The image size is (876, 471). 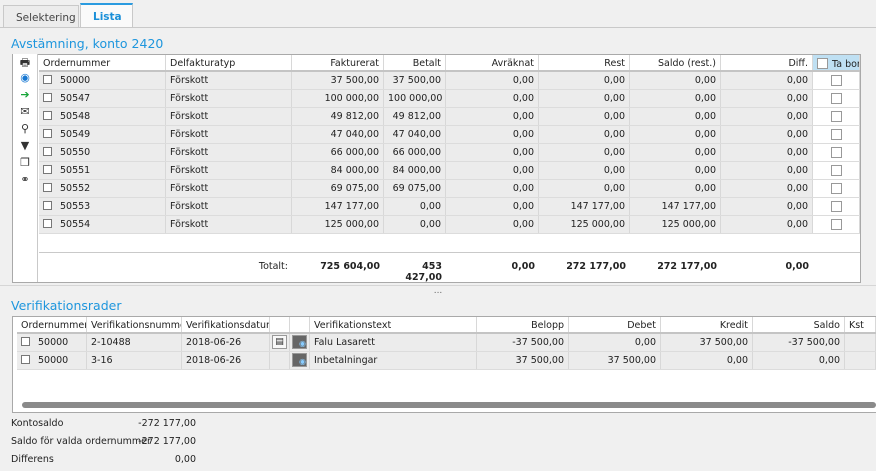 I want to click on column-header: Saldo, so click(x=799, y=324).